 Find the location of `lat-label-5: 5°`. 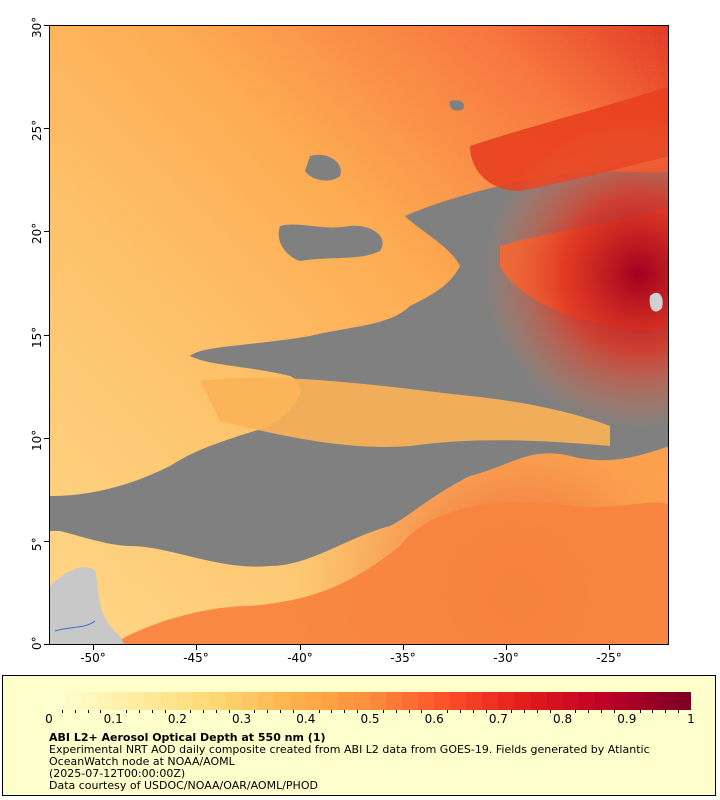

lat-label-5: 5° is located at coordinates (37, 544).